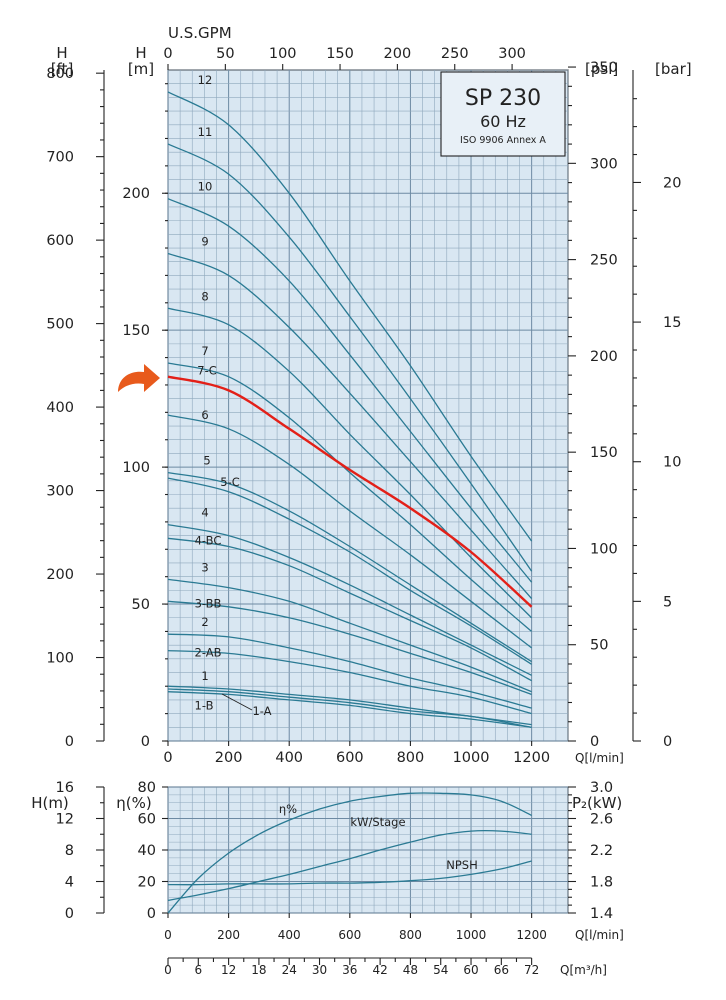 The image size is (726, 1000). I want to click on lower-grid, so click(368, 850).